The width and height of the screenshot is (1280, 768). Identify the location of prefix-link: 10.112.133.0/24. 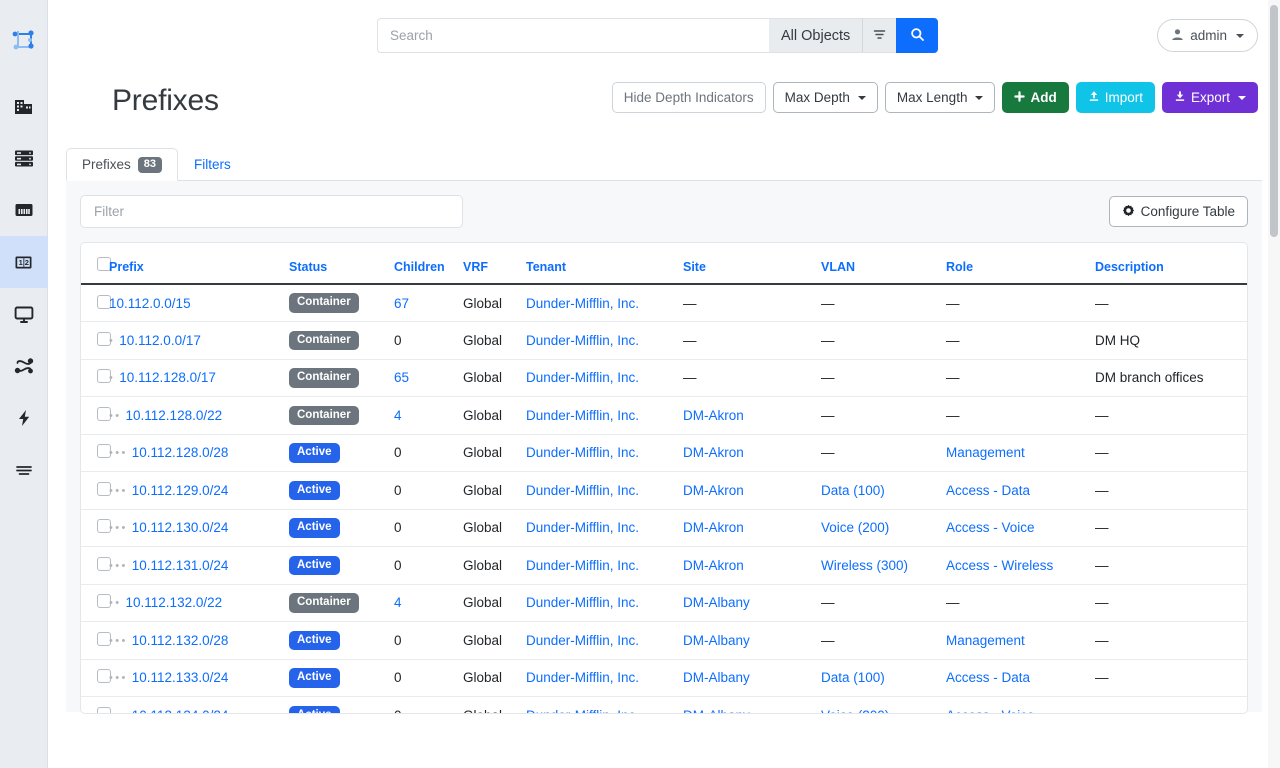
(180, 678).